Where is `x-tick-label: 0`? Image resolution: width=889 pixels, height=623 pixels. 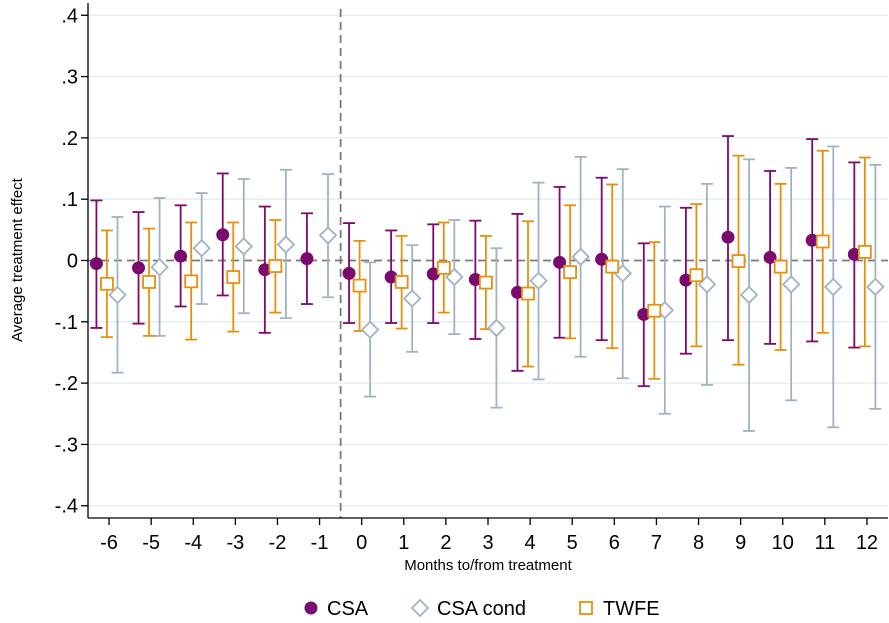
x-tick-label: 0 is located at coordinates (361, 543).